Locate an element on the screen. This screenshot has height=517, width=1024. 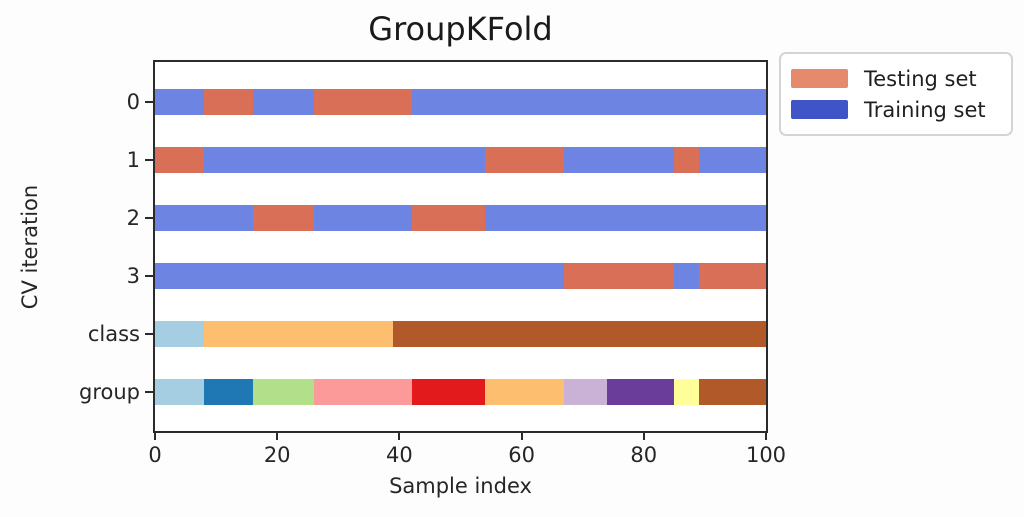
legend-item: Testing set is located at coordinates (896, 78).